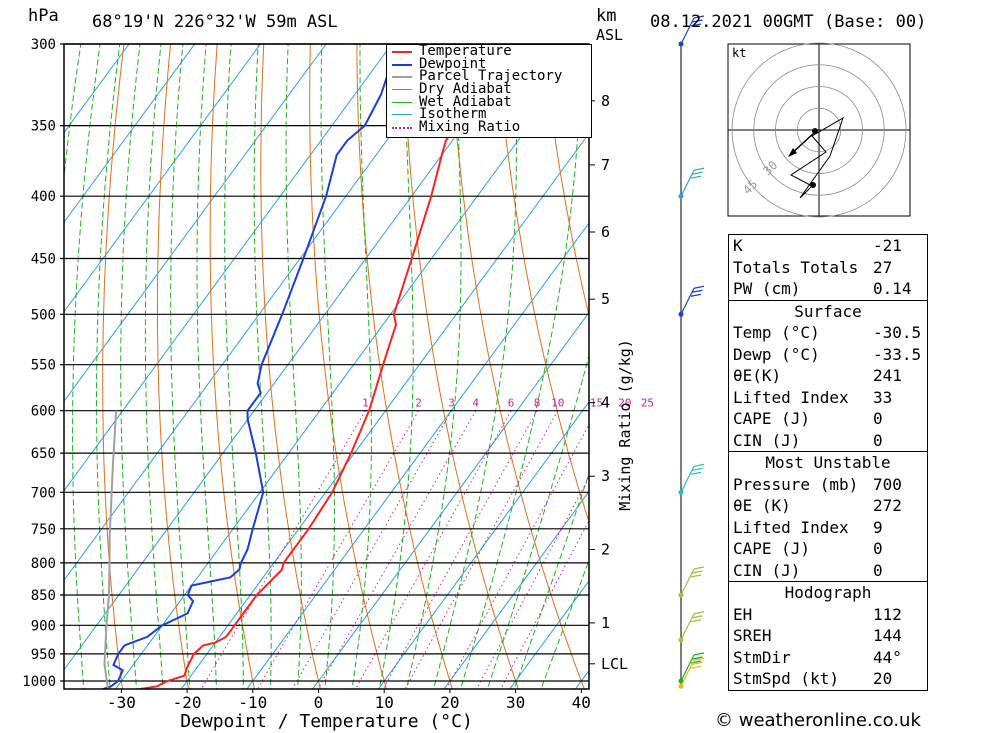 This screenshot has height=733, width=1000. I want to click on legend-item: Parcel Trajectory, so click(489, 76).